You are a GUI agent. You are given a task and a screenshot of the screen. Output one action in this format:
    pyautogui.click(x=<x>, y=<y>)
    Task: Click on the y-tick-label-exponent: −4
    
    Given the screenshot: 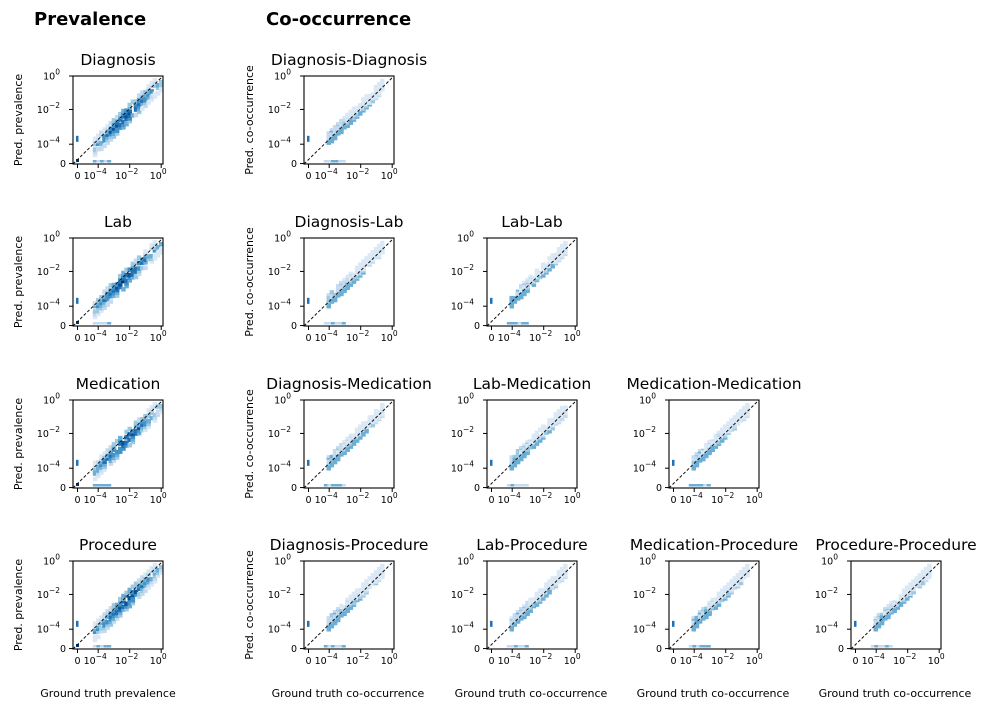 What is the action you would take?
    pyautogui.click(x=285, y=464)
    